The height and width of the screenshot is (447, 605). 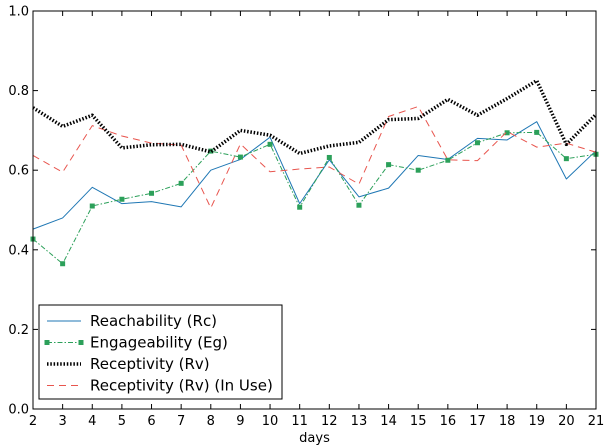 What do you see at coordinates (18, 410) in the screenshot?
I see `y-tick-label: 0.0` at bounding box center [18, 410].